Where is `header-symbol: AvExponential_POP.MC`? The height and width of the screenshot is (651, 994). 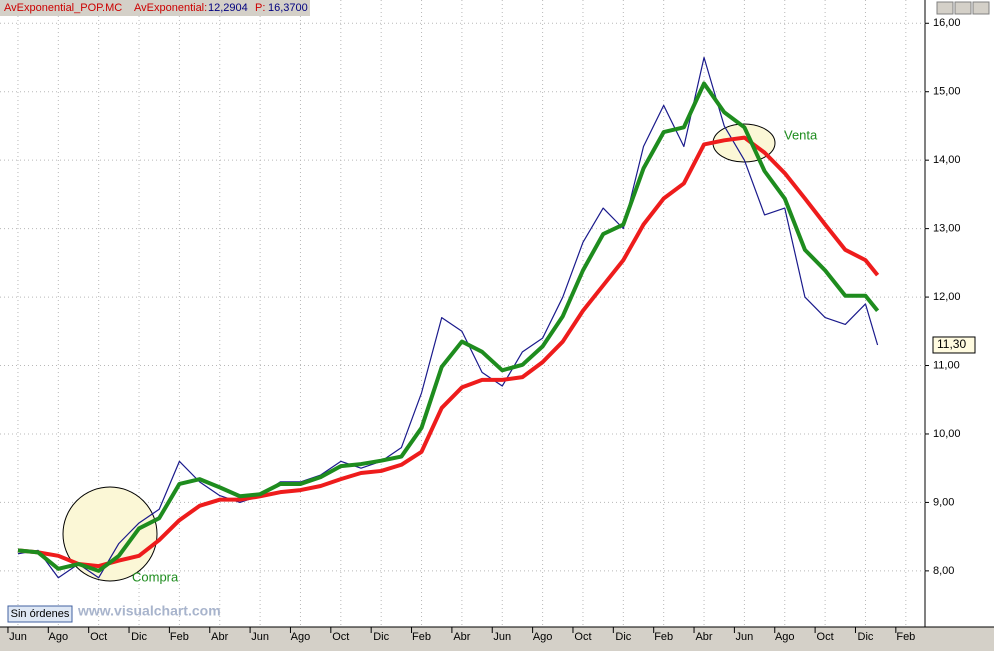 header-symbol: AvExponential_POP.MC is located at coordinates (63, 8).